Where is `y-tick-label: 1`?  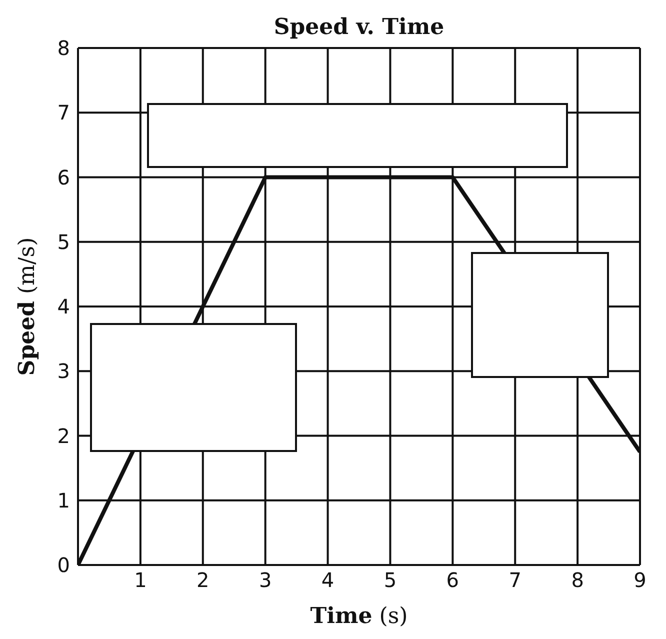 y-tick-label: 1 is located at coordinates (63, 500).